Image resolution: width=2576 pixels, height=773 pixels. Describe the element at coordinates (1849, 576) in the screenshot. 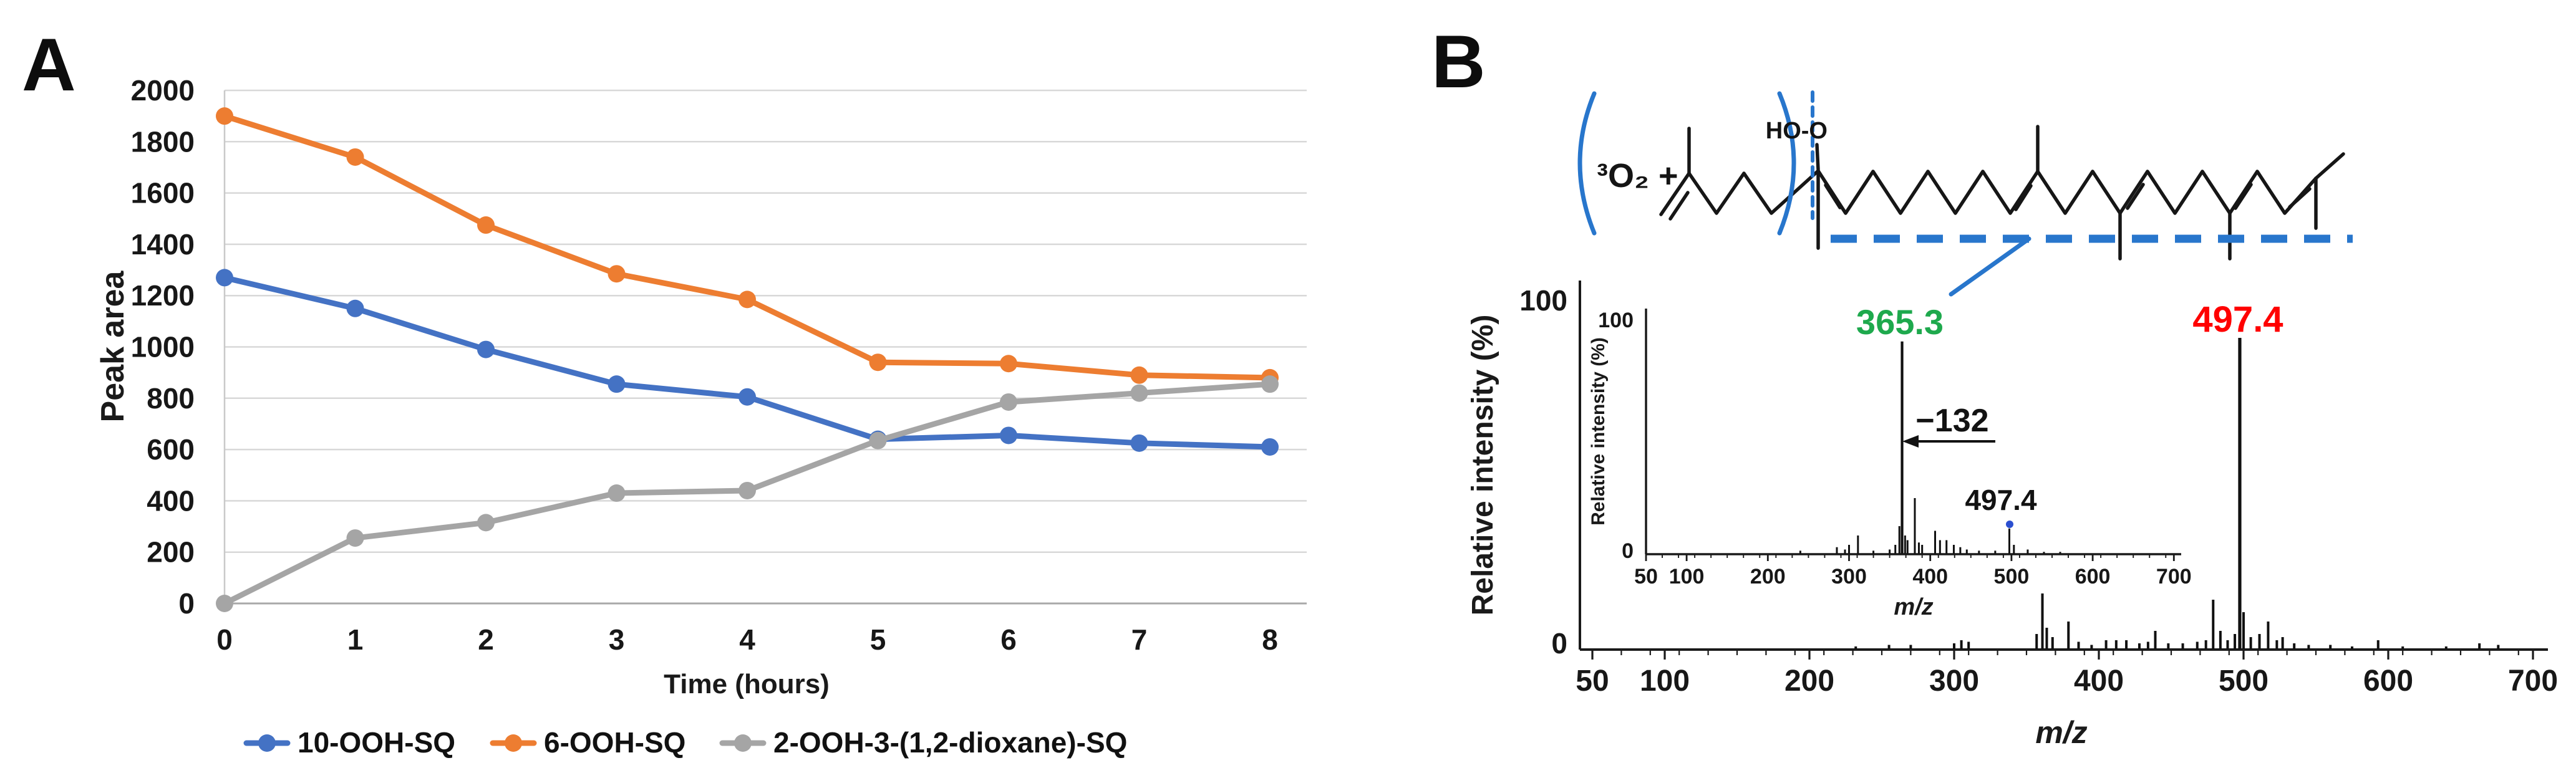

I see `inset-spectrum-xtick-label-300: 300` at that location.